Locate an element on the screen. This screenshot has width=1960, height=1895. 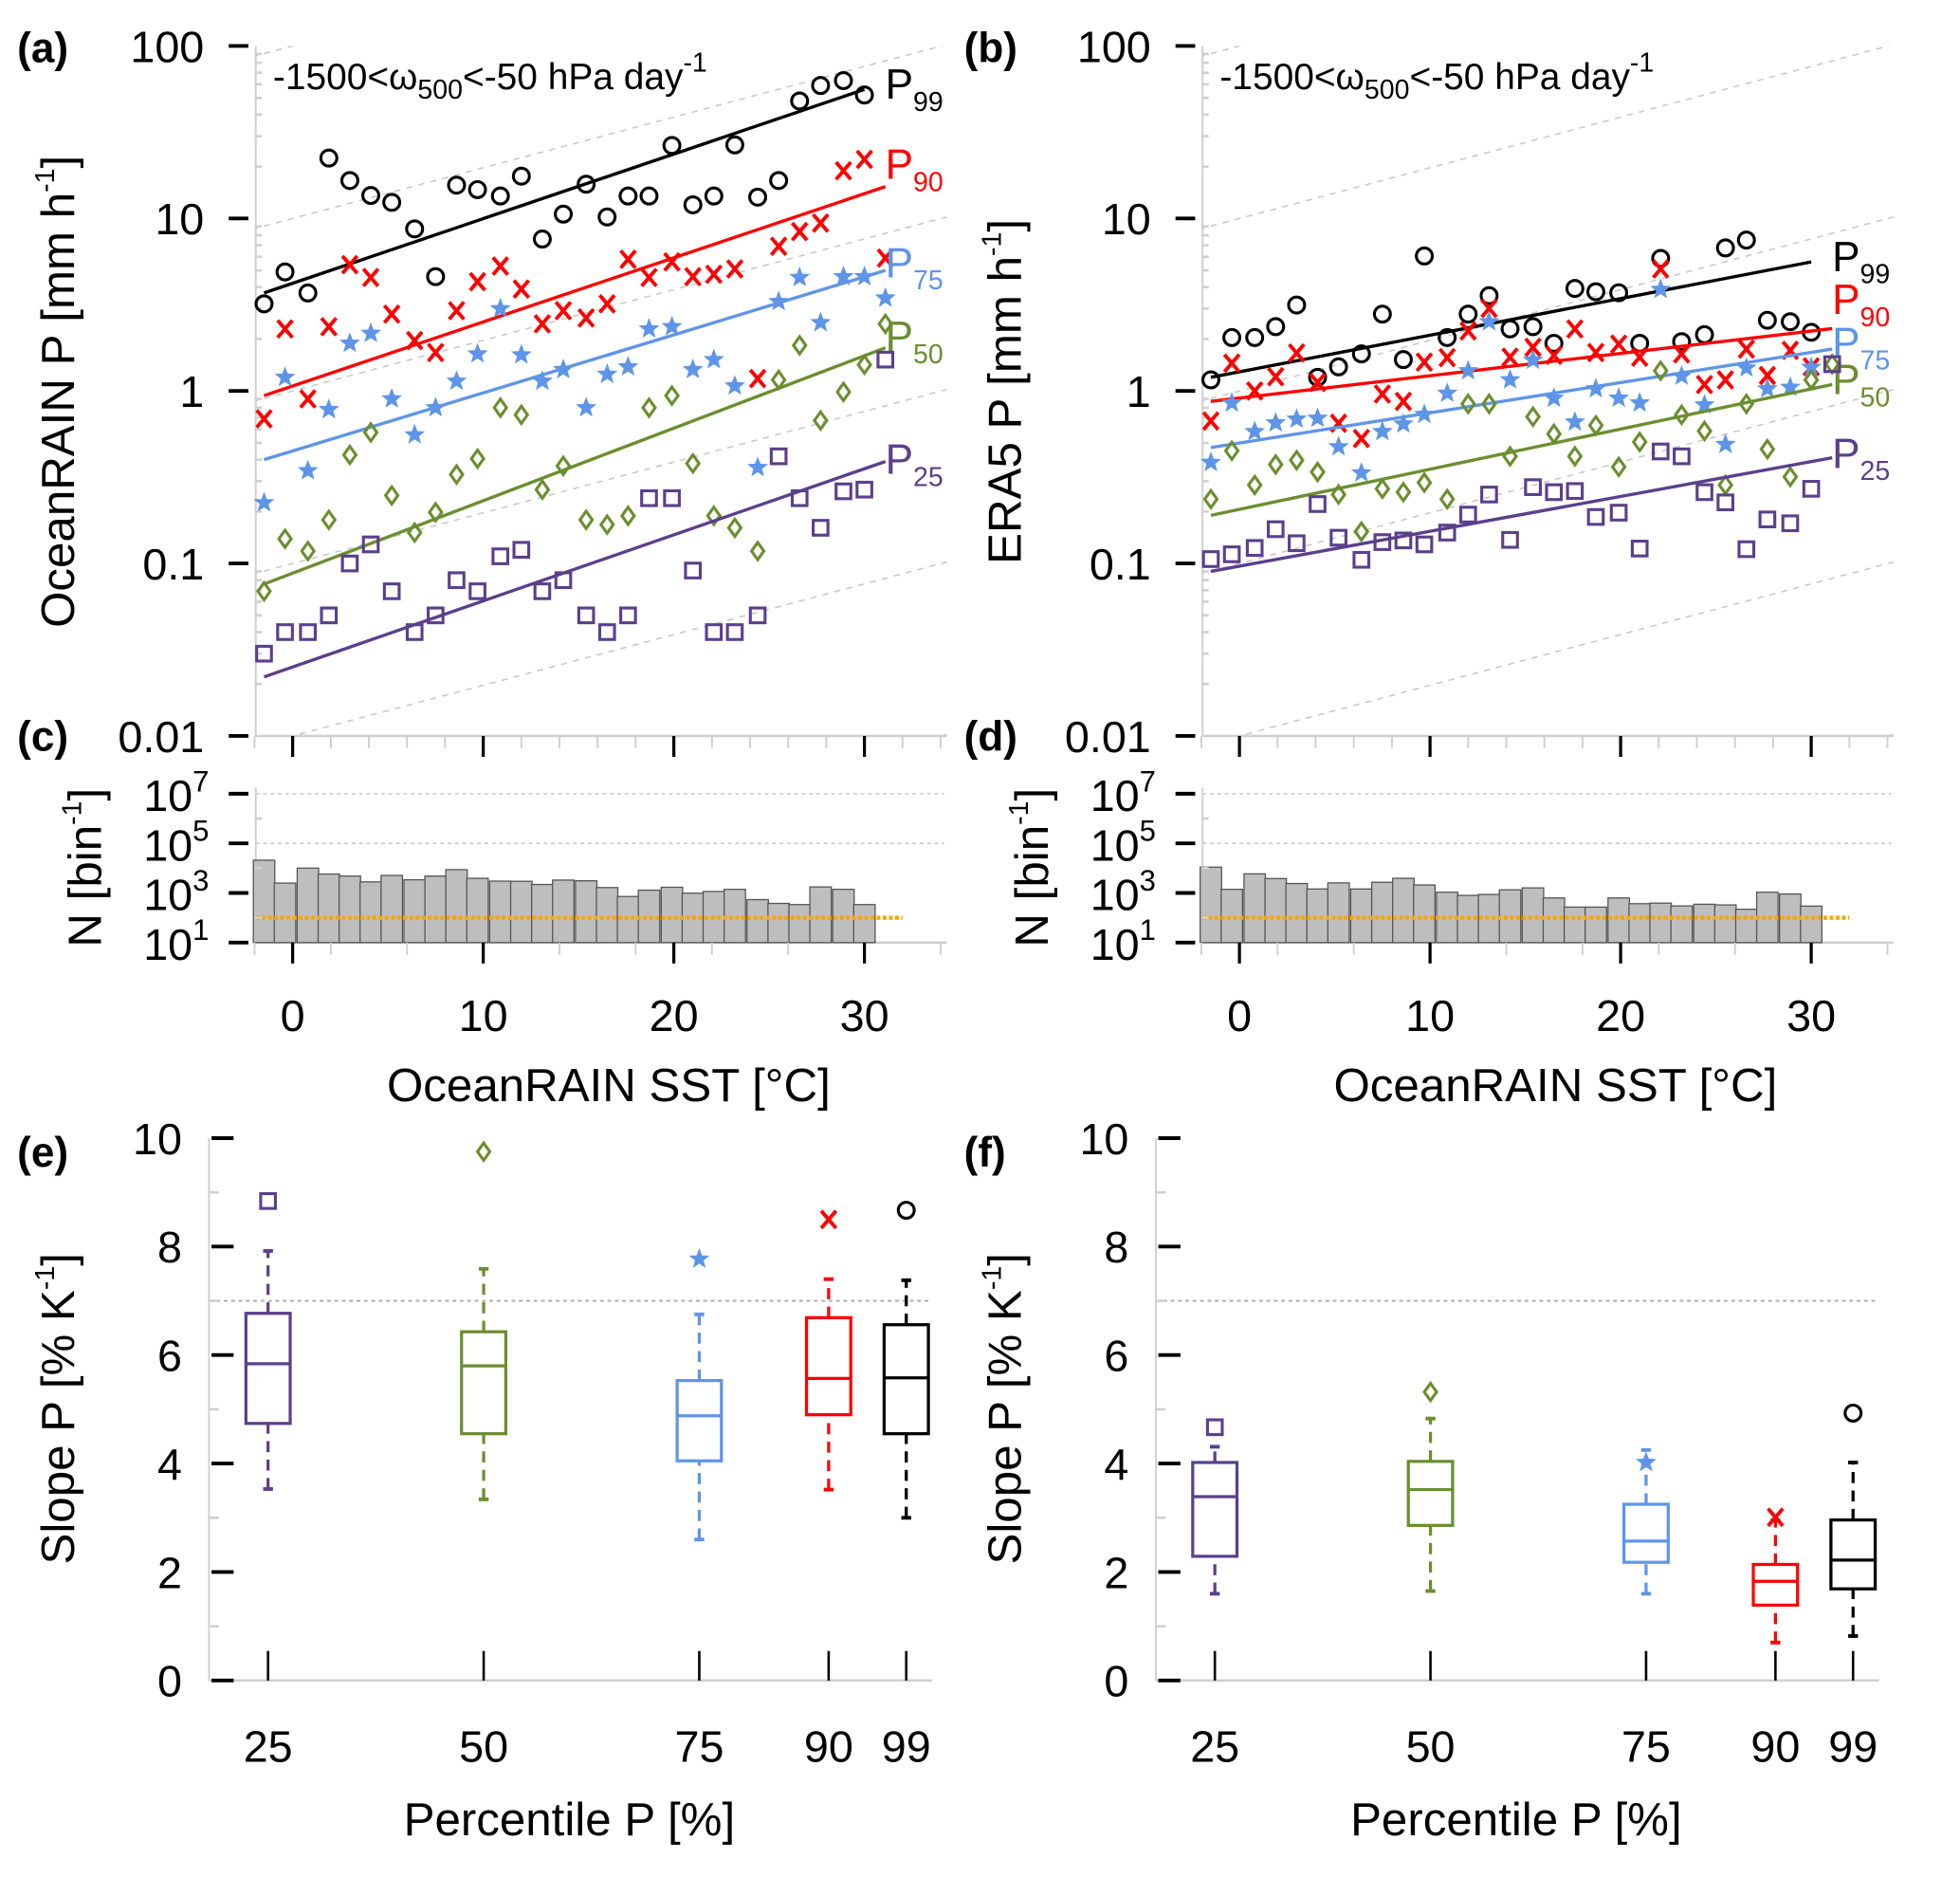
x-tick-label: 0 is located at coordinates (293, 1015).